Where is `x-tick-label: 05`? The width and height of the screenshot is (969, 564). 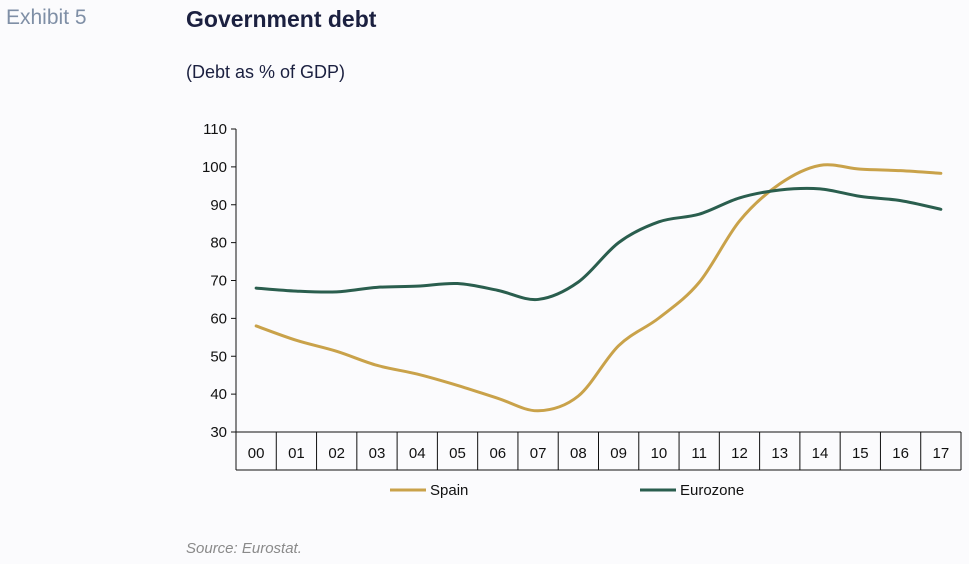
x-tick-label: 05 is located at coordinates (457, 453).